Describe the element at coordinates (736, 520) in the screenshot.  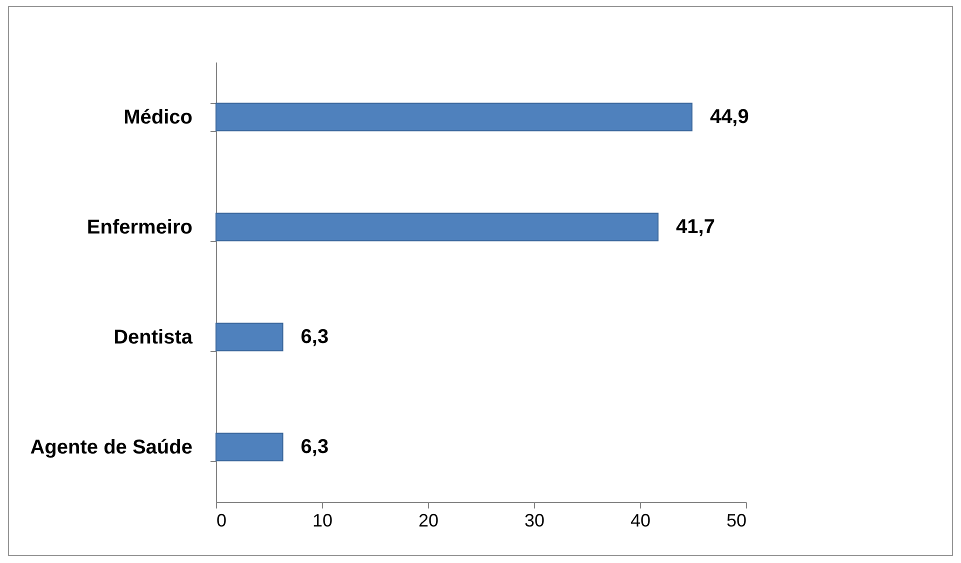
I see `x-tick-label: 50` at that location.